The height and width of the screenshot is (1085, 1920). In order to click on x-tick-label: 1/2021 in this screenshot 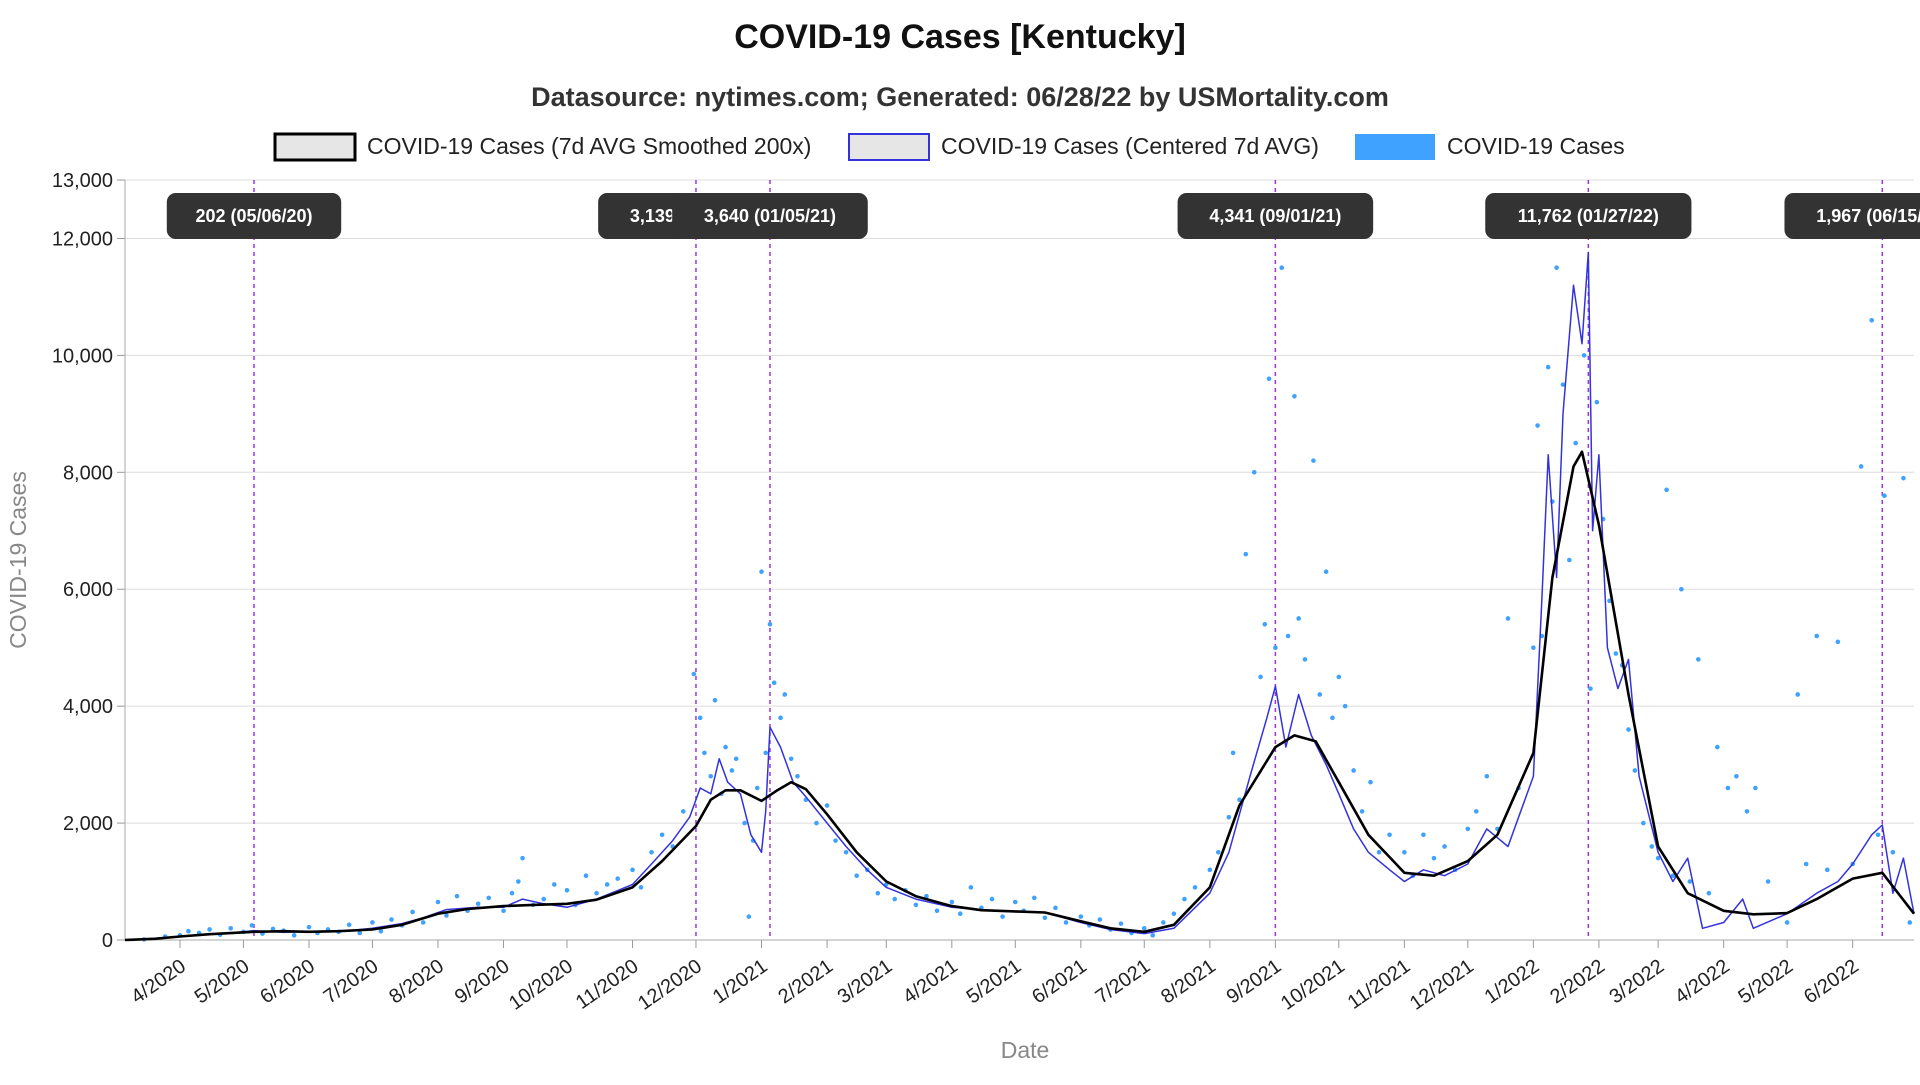, I will do `click(740, 981)`.